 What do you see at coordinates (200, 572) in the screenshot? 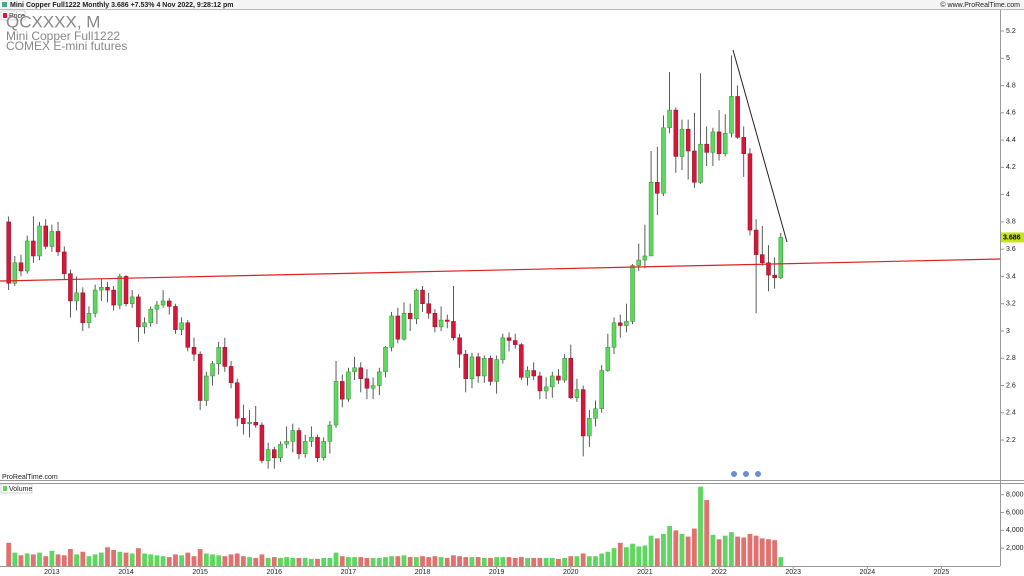
I see `x-tick-label: 2015` at bounding box center [200, 572].